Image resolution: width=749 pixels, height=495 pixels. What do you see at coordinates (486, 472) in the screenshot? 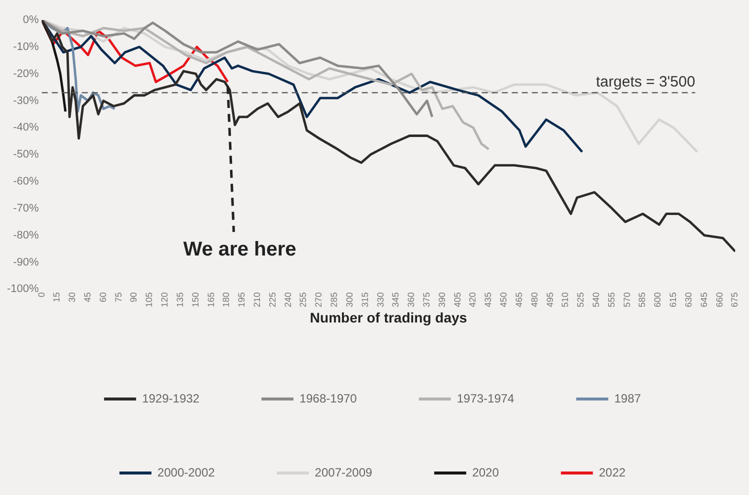
I see `legend-label: 2020` at bounding box center [486, 472].